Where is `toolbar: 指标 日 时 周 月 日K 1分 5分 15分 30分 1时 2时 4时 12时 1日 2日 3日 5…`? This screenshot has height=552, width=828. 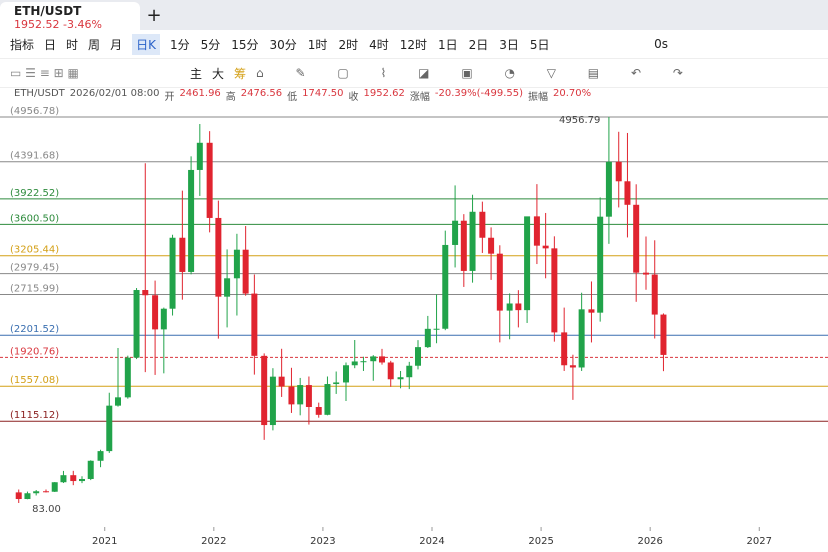
toolbar: 指标 日 时 周 月 日K 1分 5分 15分 30分 1时 2时 4时 12时 1日 2日 3日 5… is located at coordinates (414, 44).